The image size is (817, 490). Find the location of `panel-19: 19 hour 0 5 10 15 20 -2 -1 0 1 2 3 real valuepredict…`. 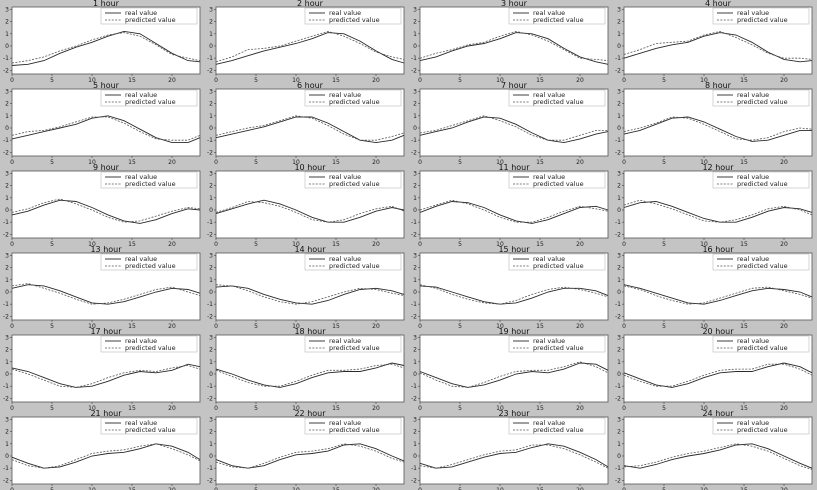

panel-19: 19 hour 0 5 10 15 20 -2 -1 0 1 2 3 real valuepredict… is located at coordinates (510, 369).